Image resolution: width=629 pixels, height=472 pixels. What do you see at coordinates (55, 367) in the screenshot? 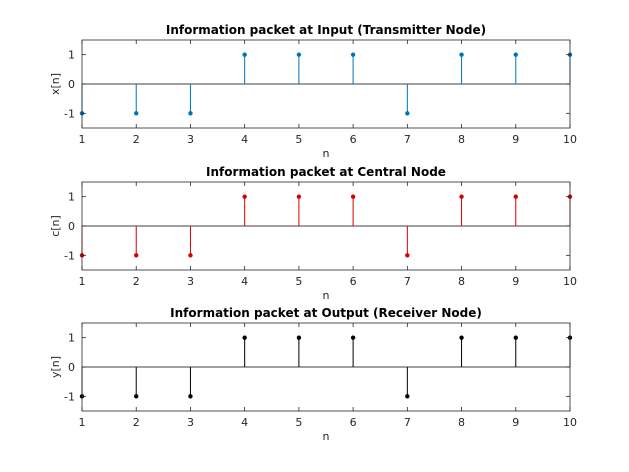
I see `y-axis-label: y[n]` at bounding box center [55, 367].